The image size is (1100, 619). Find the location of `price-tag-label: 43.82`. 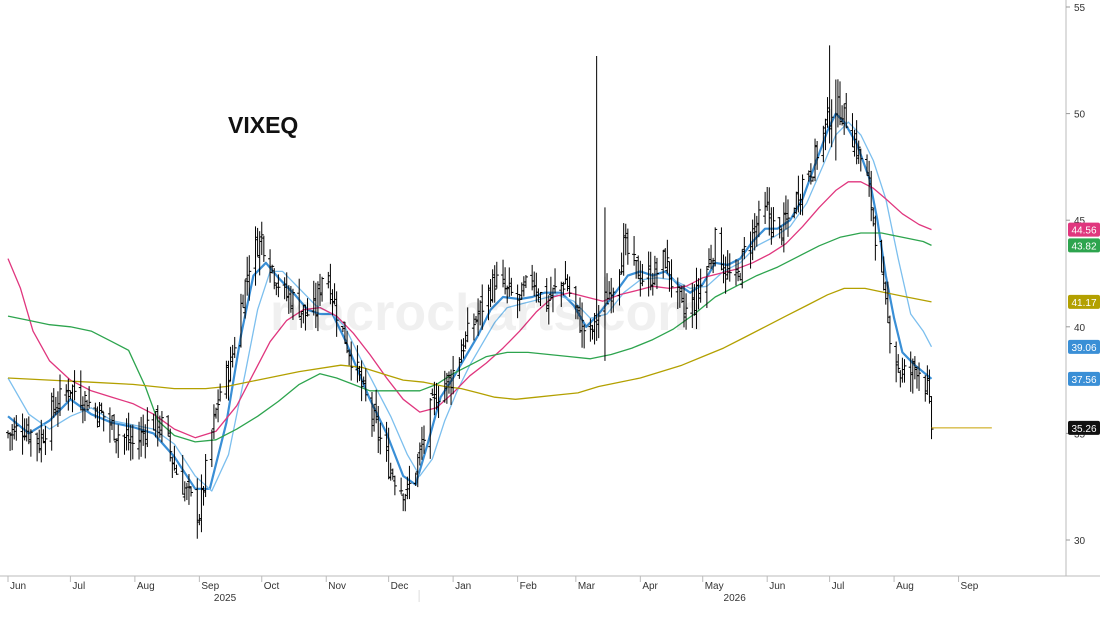

price-tag-label: 43.82 is located at coordinates (1083, 246).